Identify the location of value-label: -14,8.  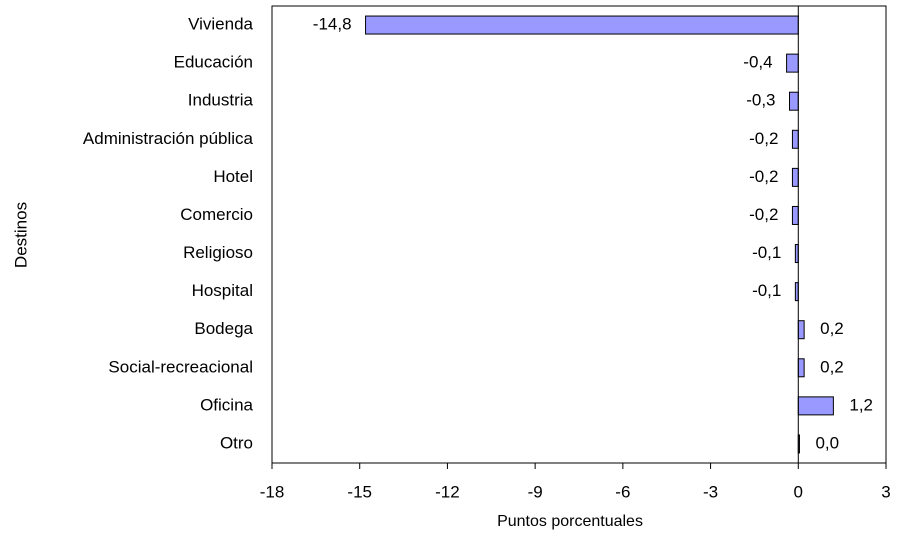
(332, 24).